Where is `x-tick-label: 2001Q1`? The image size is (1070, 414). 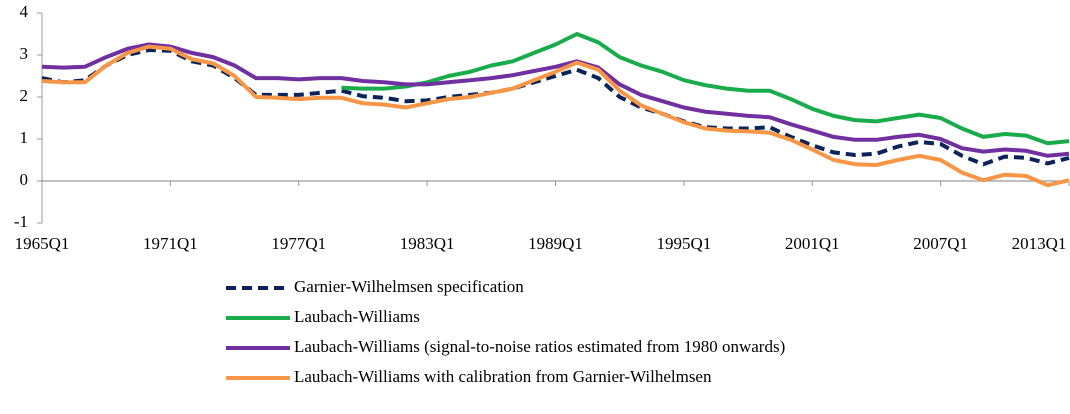
x-tick-label: 2001Q1 is located at coordinates (812, 243).